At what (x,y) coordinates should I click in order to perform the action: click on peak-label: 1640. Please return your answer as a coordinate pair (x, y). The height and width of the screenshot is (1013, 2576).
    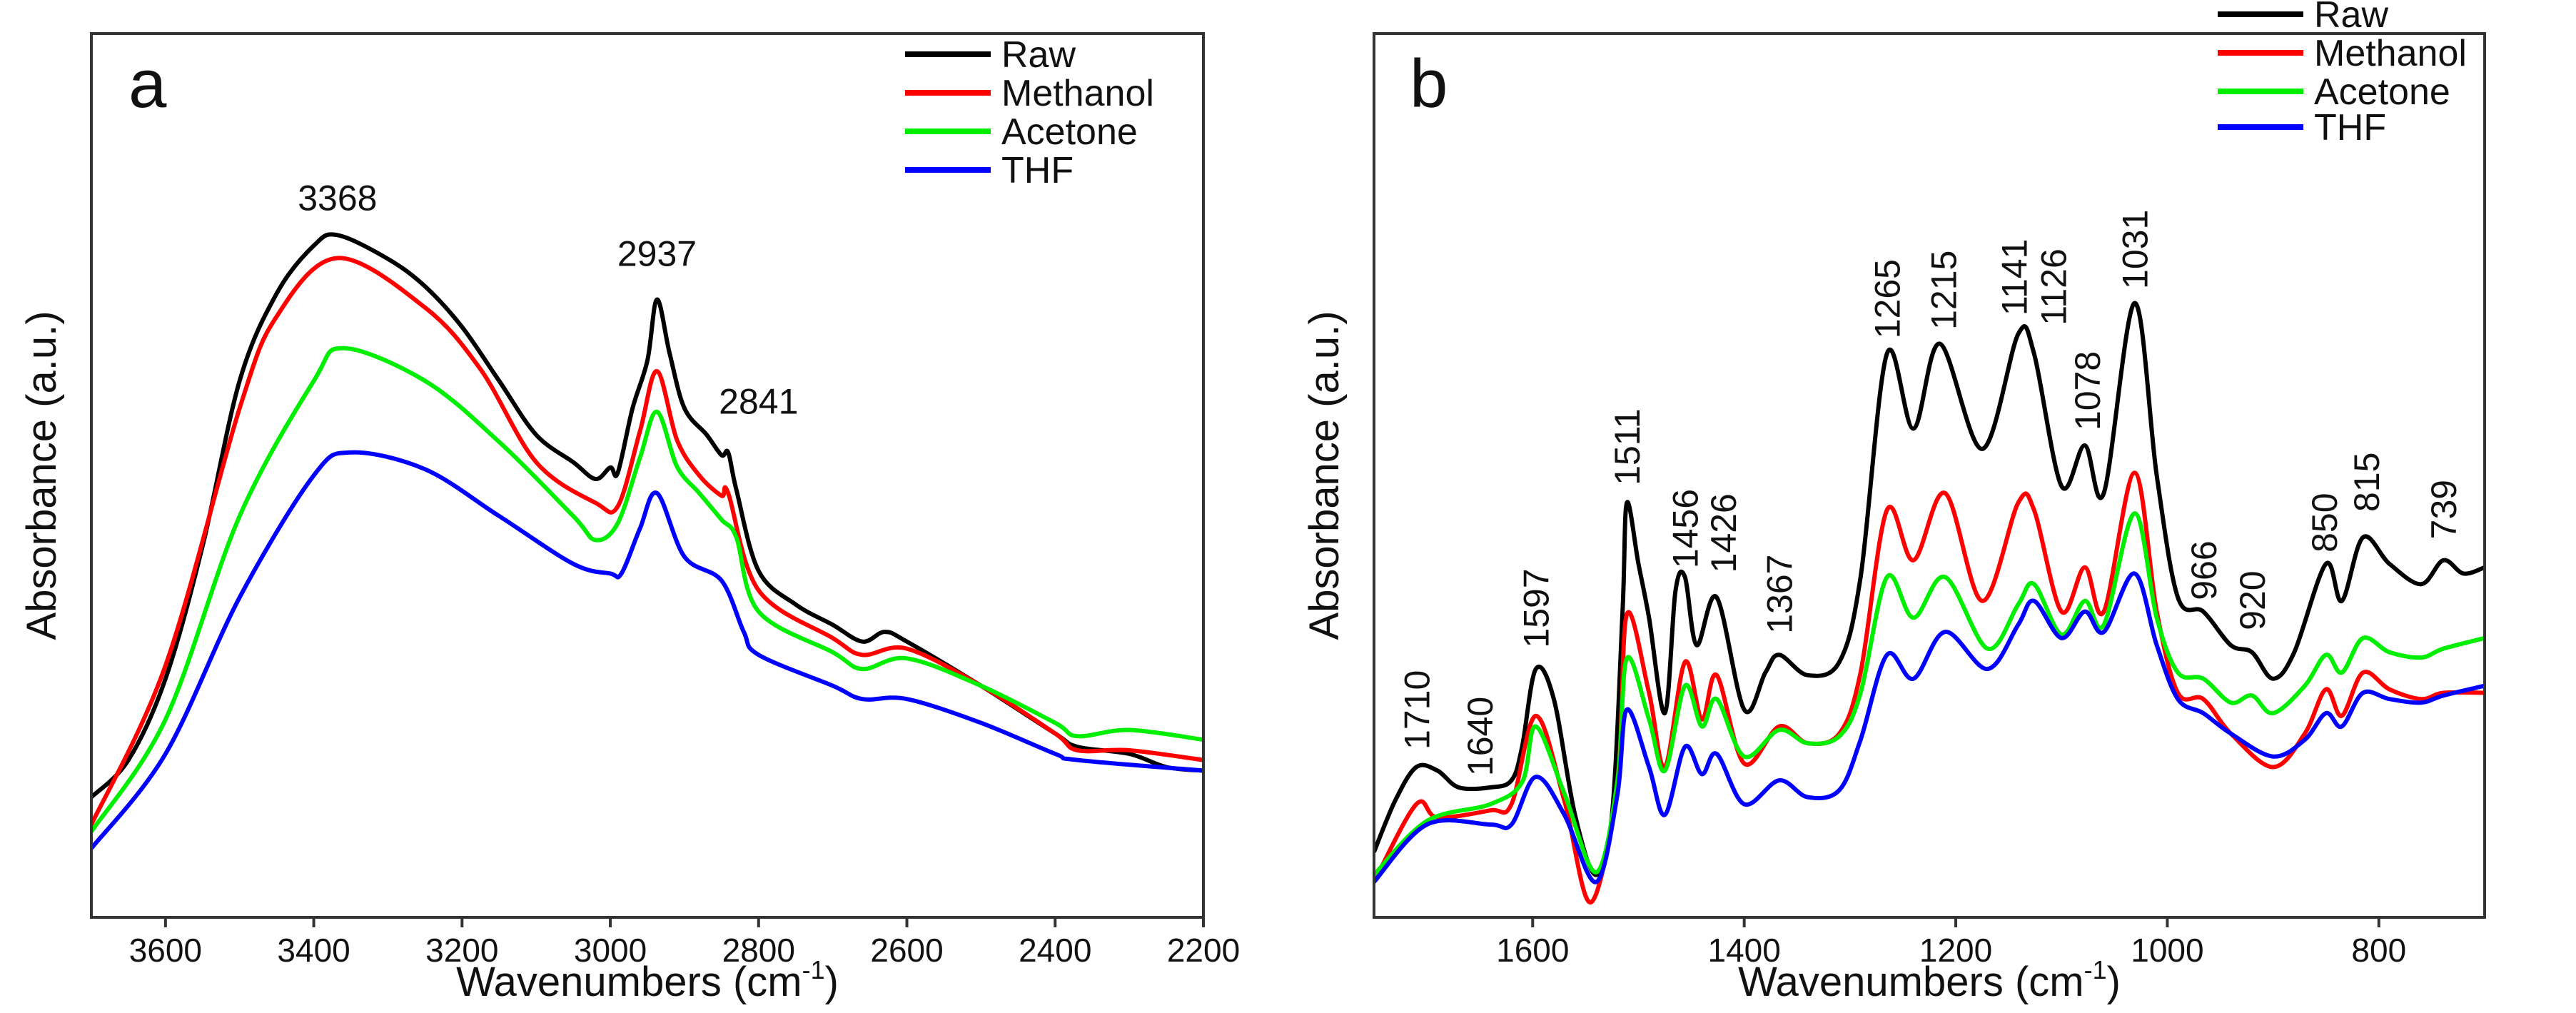
    Looking at the image, I should click on (1480, 736).